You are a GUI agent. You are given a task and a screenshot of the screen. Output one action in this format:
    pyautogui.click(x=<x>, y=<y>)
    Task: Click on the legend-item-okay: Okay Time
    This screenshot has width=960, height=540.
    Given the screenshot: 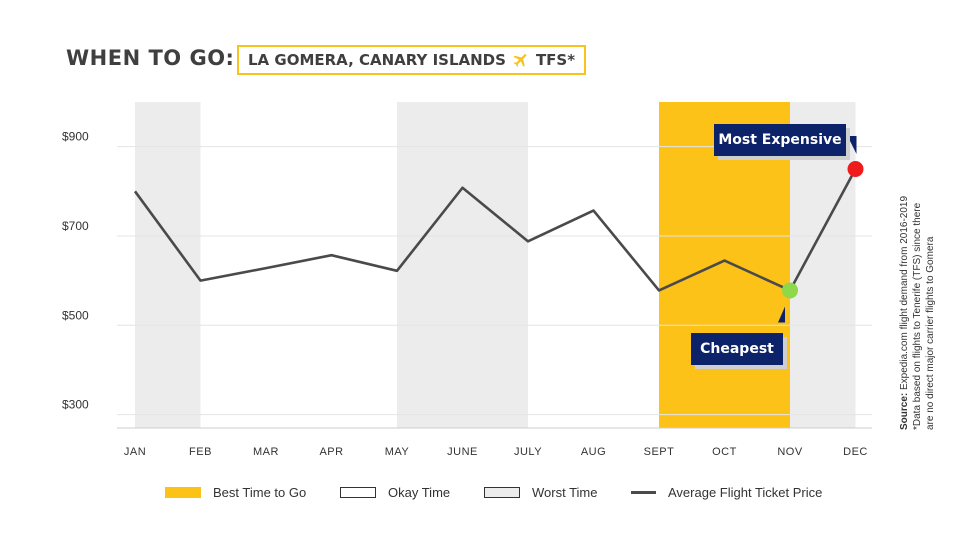 What is the action you would take?
    pyautogui.click(x=395, y=492)
    